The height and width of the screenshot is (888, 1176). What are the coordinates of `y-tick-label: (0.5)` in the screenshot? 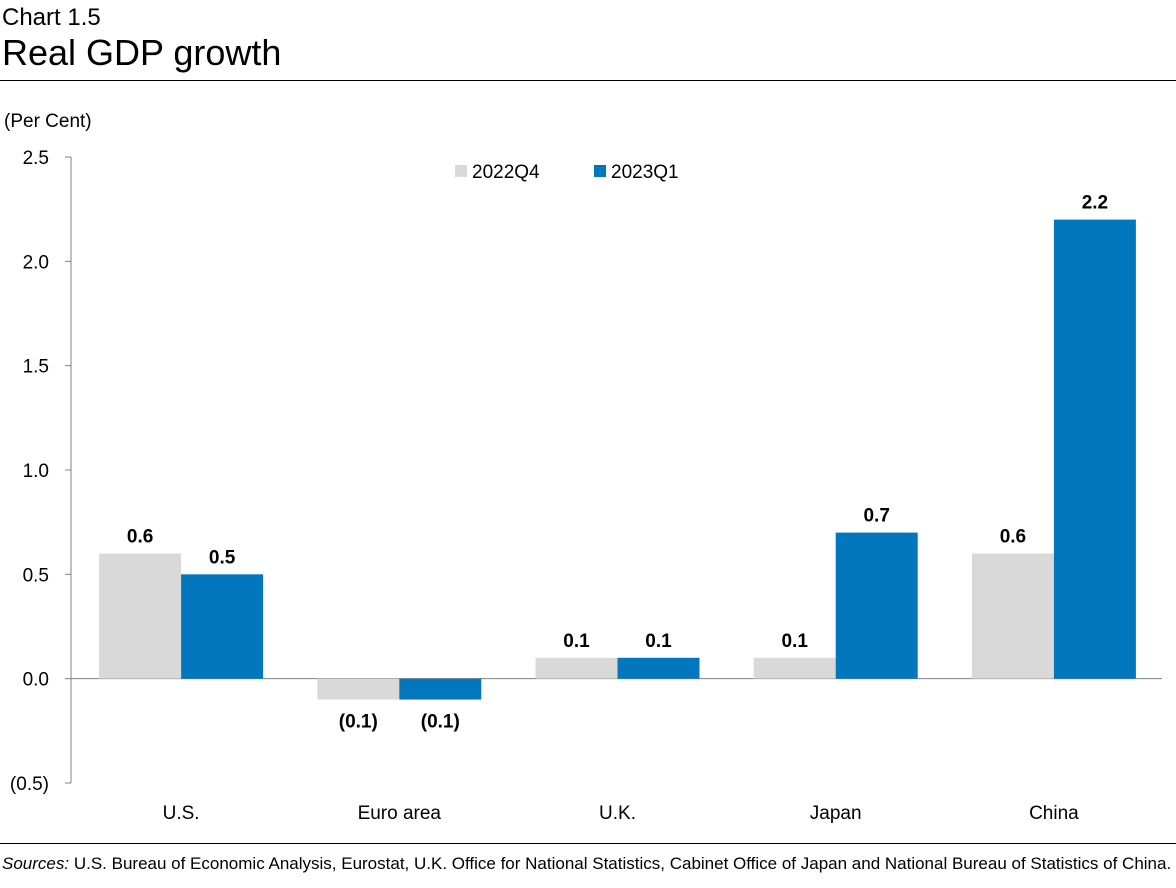 It's located at (29, 784).